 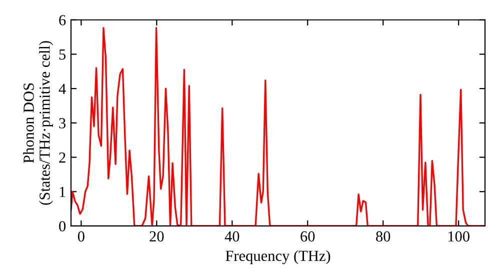 I want to click on y-tick-label: 6, so click(x=62, y=20).